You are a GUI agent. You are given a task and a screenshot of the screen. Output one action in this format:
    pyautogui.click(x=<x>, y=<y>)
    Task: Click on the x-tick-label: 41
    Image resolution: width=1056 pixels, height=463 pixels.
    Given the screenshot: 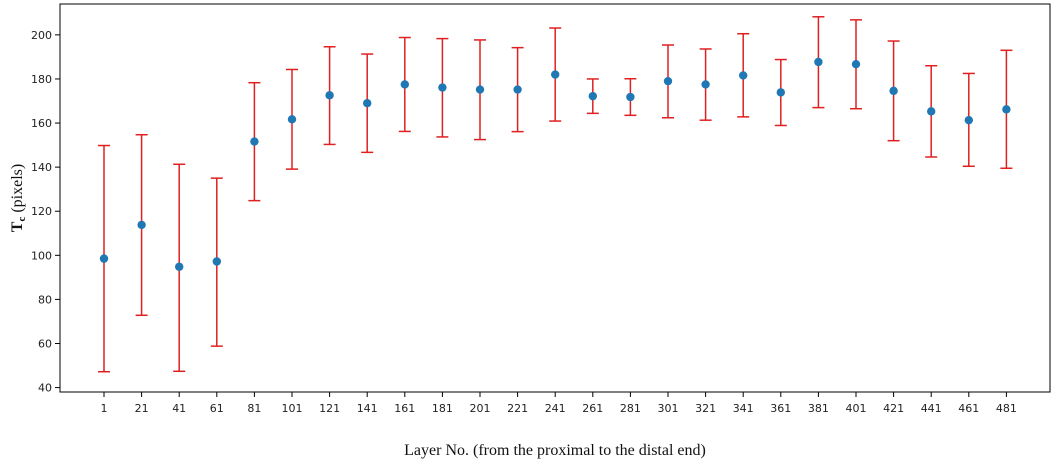 What is the action you would take?
    pyautogui.click(x=179, y=408)
    